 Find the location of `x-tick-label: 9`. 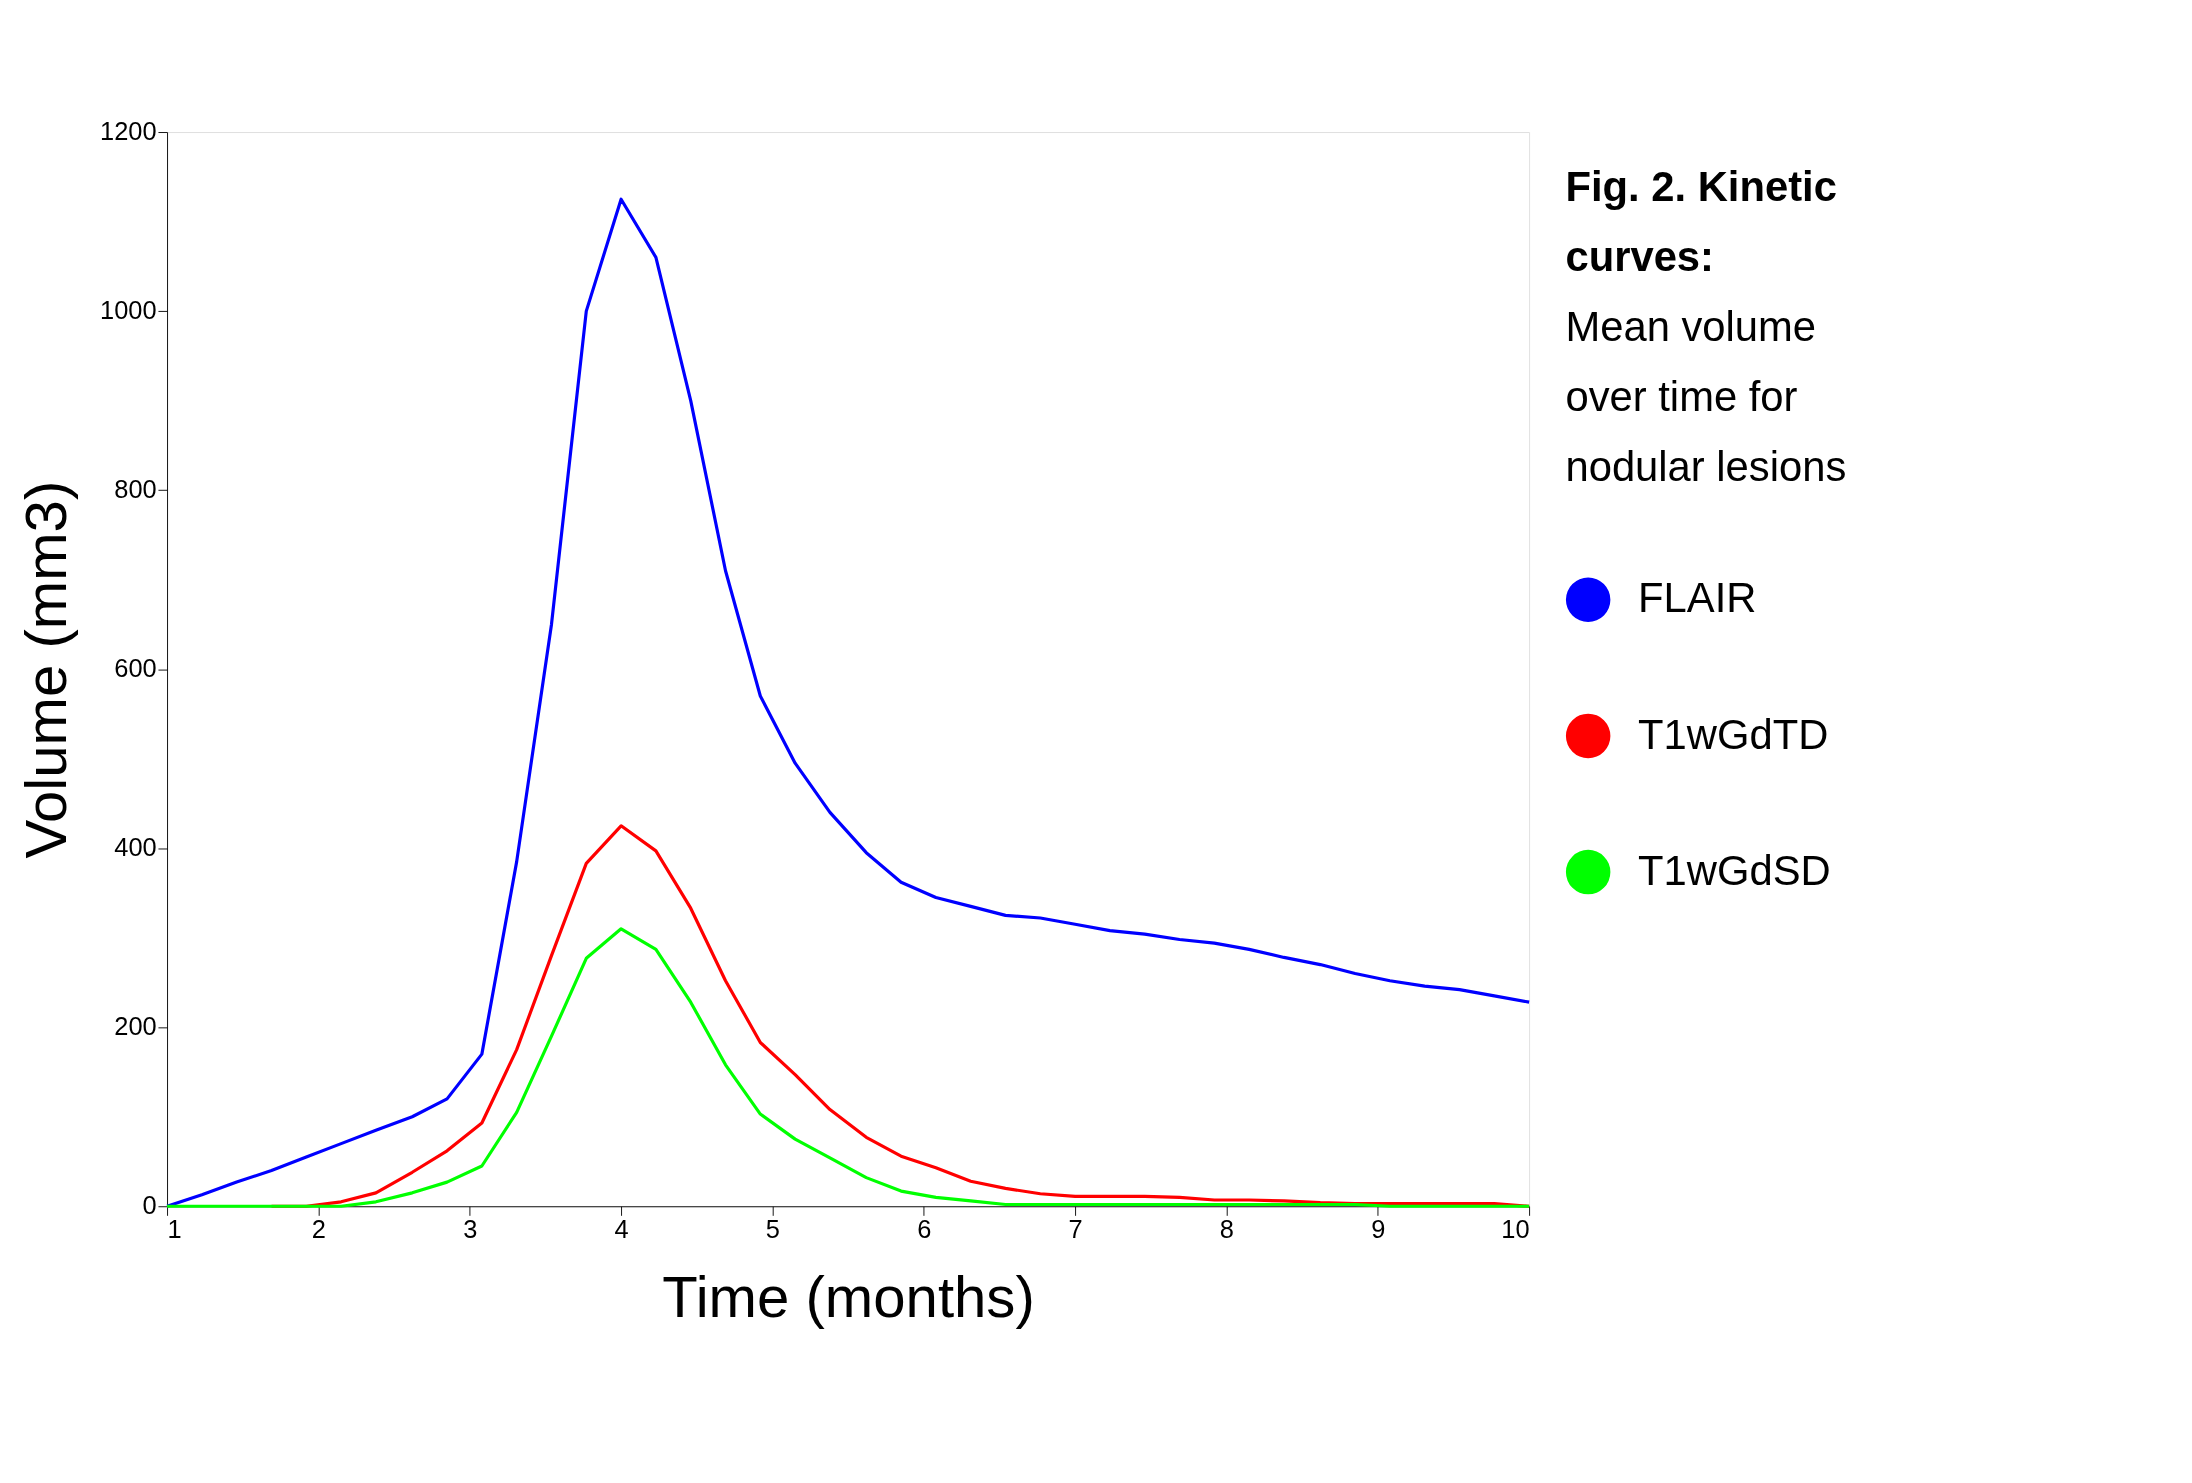

x-tick-label: 9 is located at coordinates (1378, 1228).